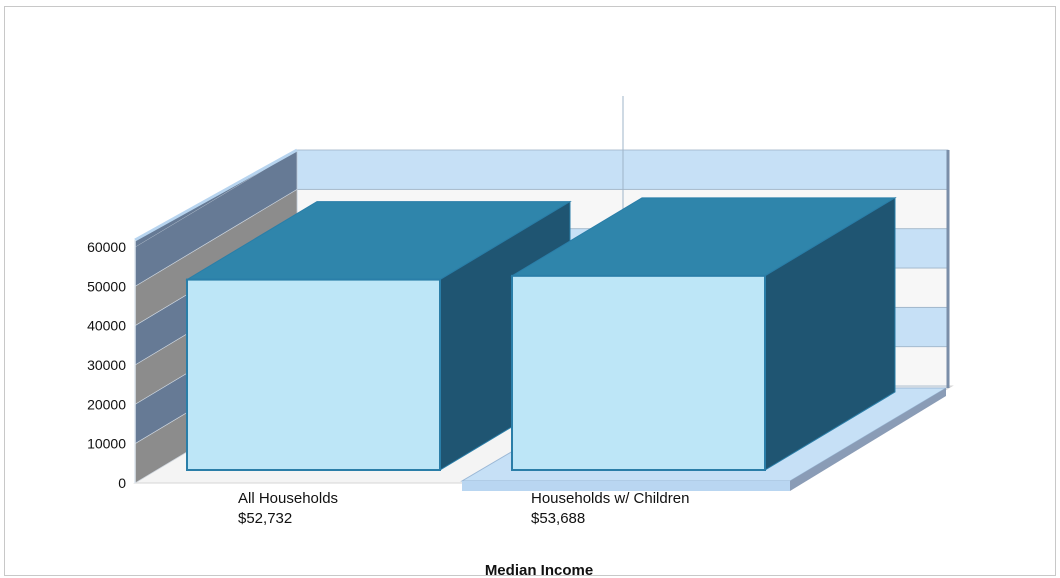 The width and height of the screenshot is (1060, 578). I want to click on y-tick-label: 0, so click(122, 483).